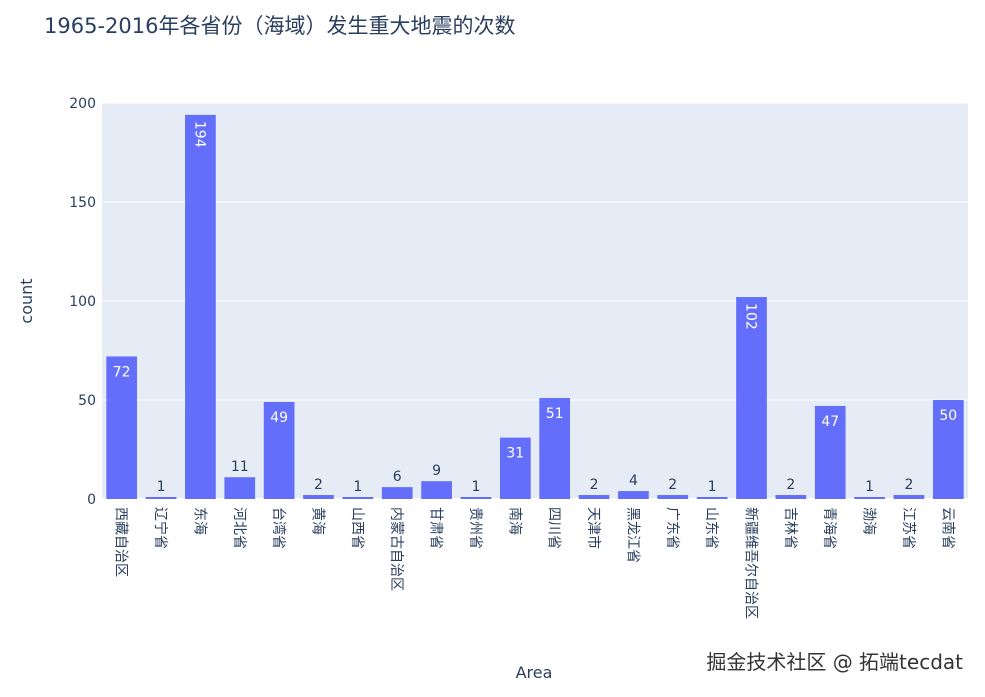 Image resolution: width=985 pixels, height=697 pixels. What do you see at coordinates (593, 528) in the screenshot?
I see `x-tick-label: 天津市` at bounding box center [593, 528].